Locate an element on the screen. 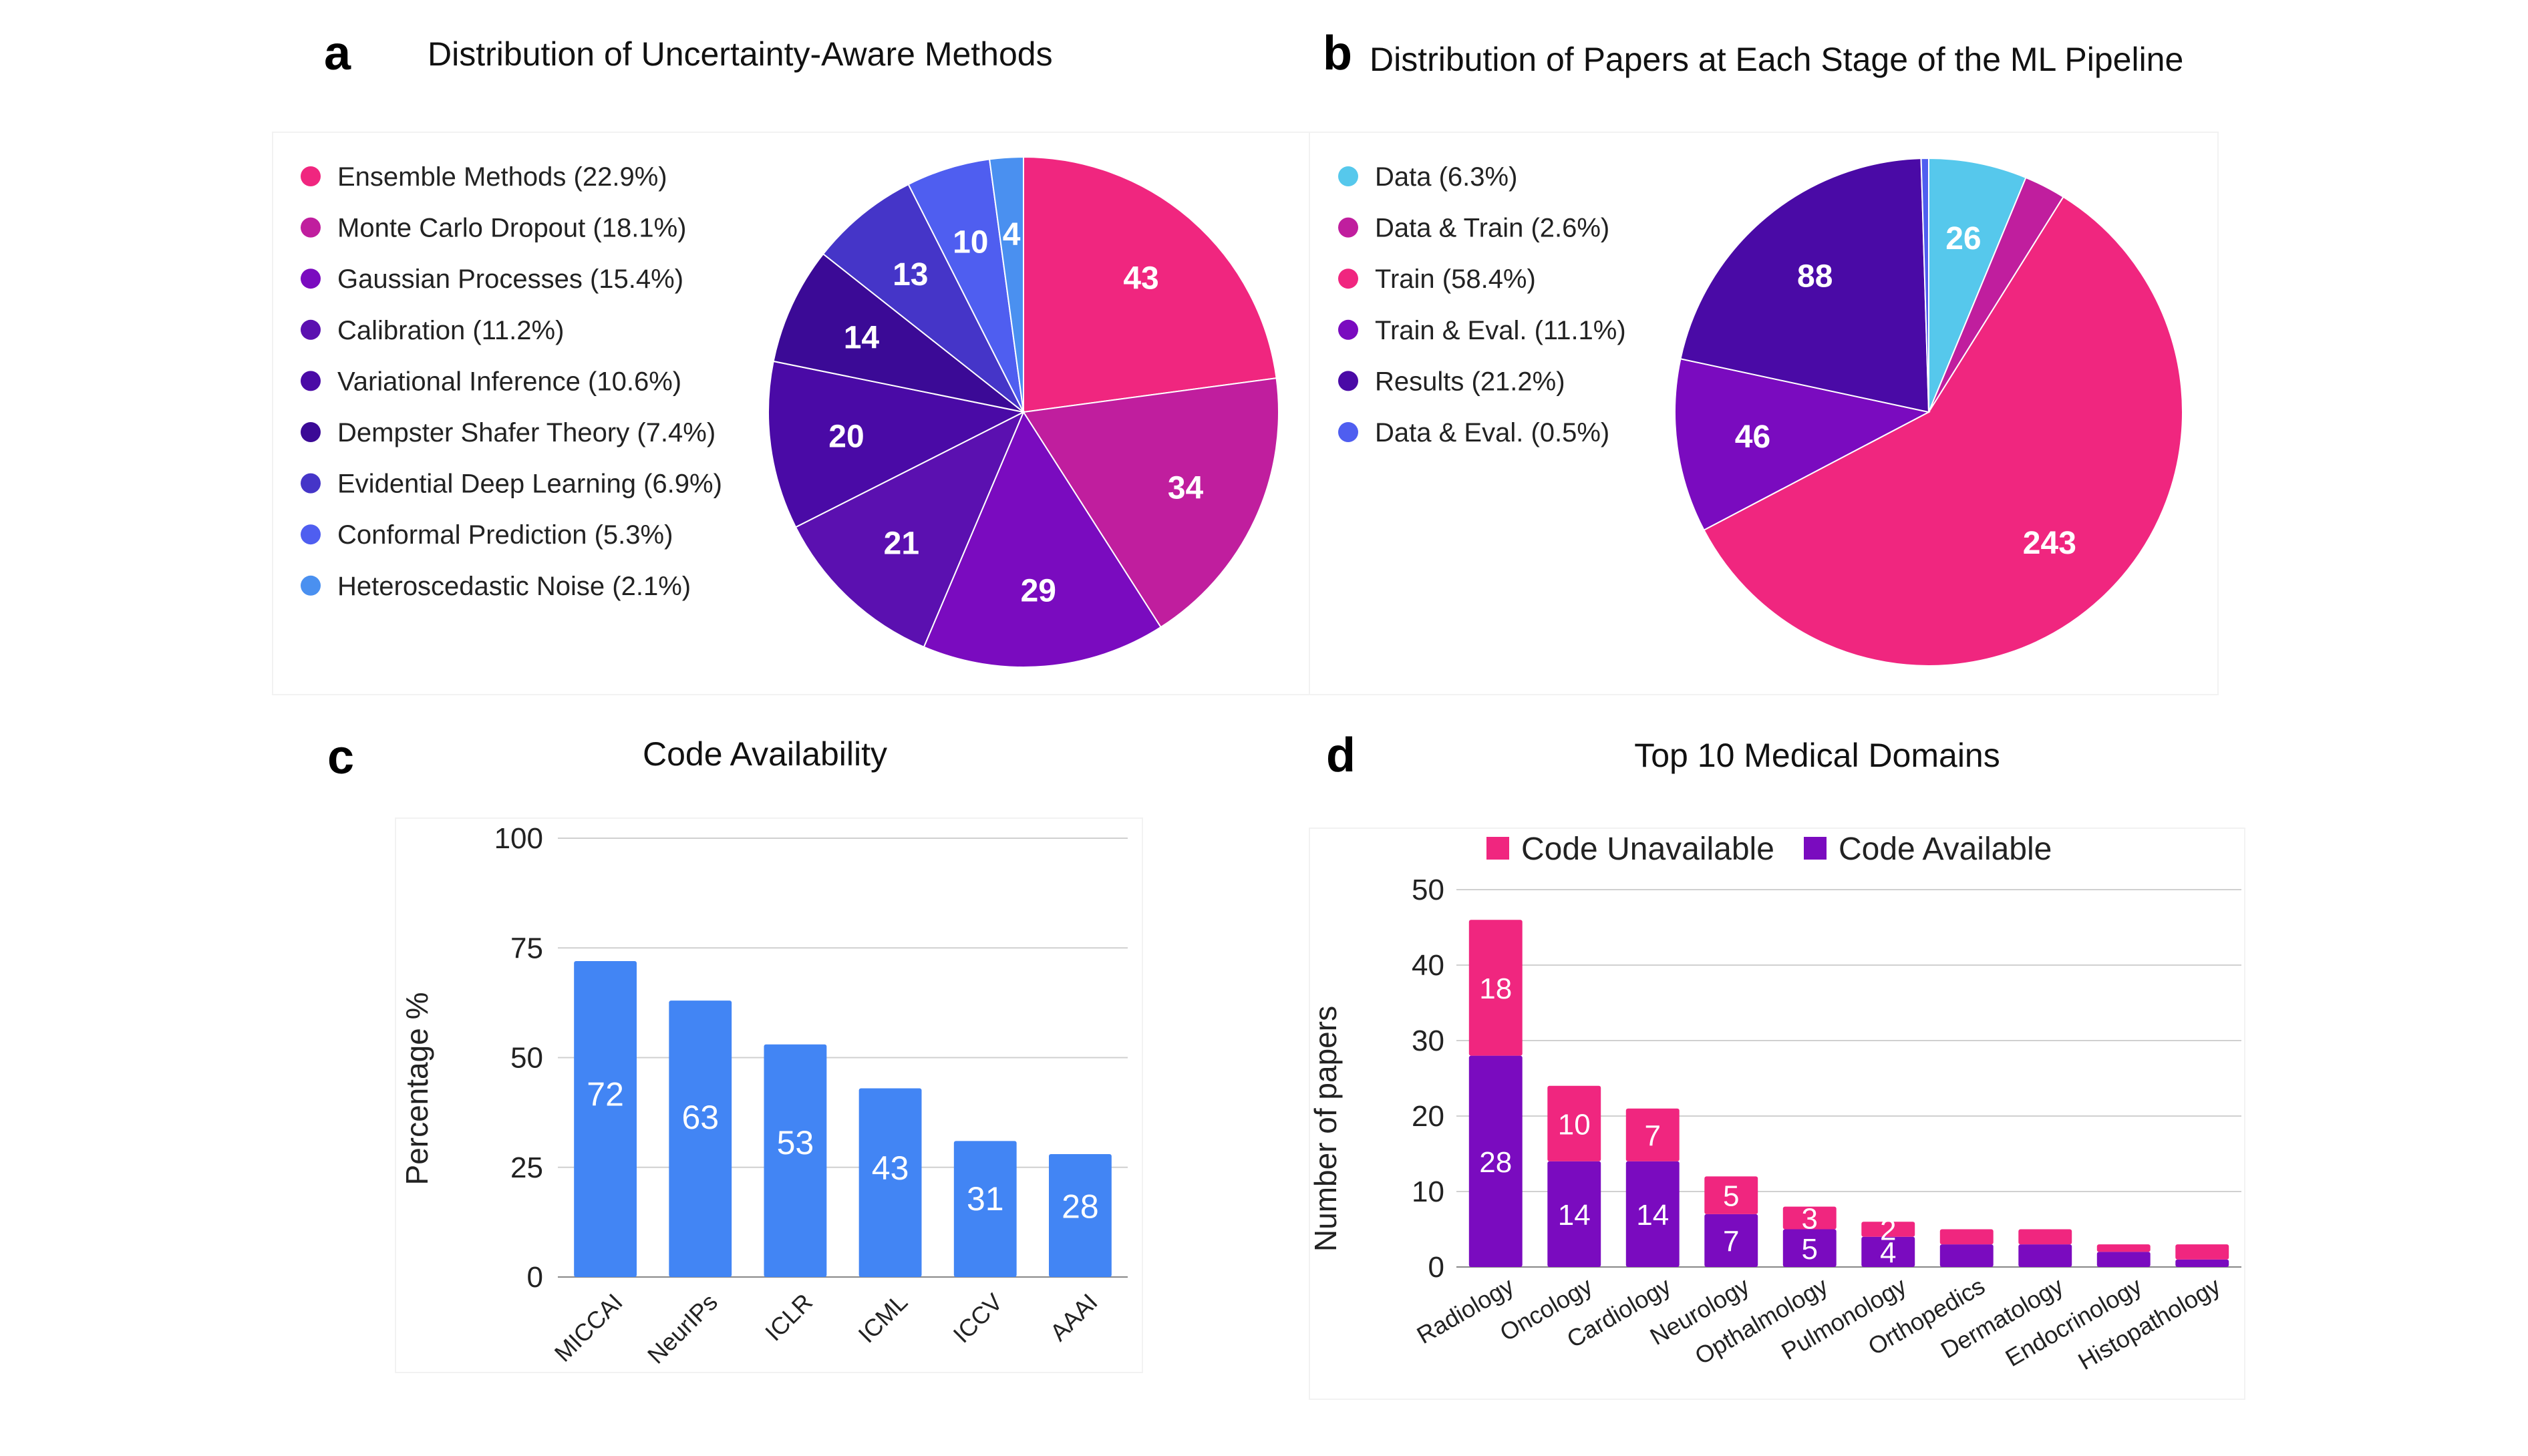 This screenshot has width=2528, height=1456. panel-d-title: Top 10 Medical Domains is located at coordinates (1817, 755).